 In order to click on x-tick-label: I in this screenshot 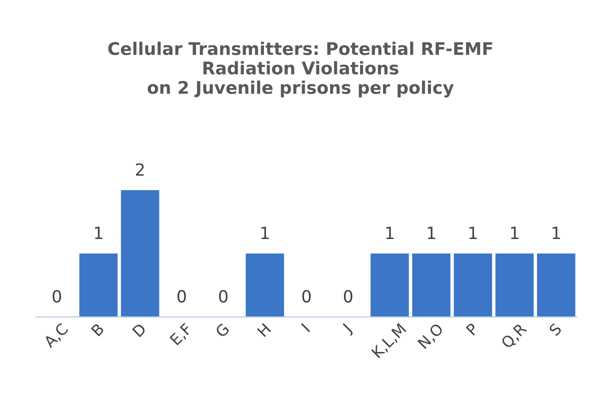, I will do `click(305, 327)`.